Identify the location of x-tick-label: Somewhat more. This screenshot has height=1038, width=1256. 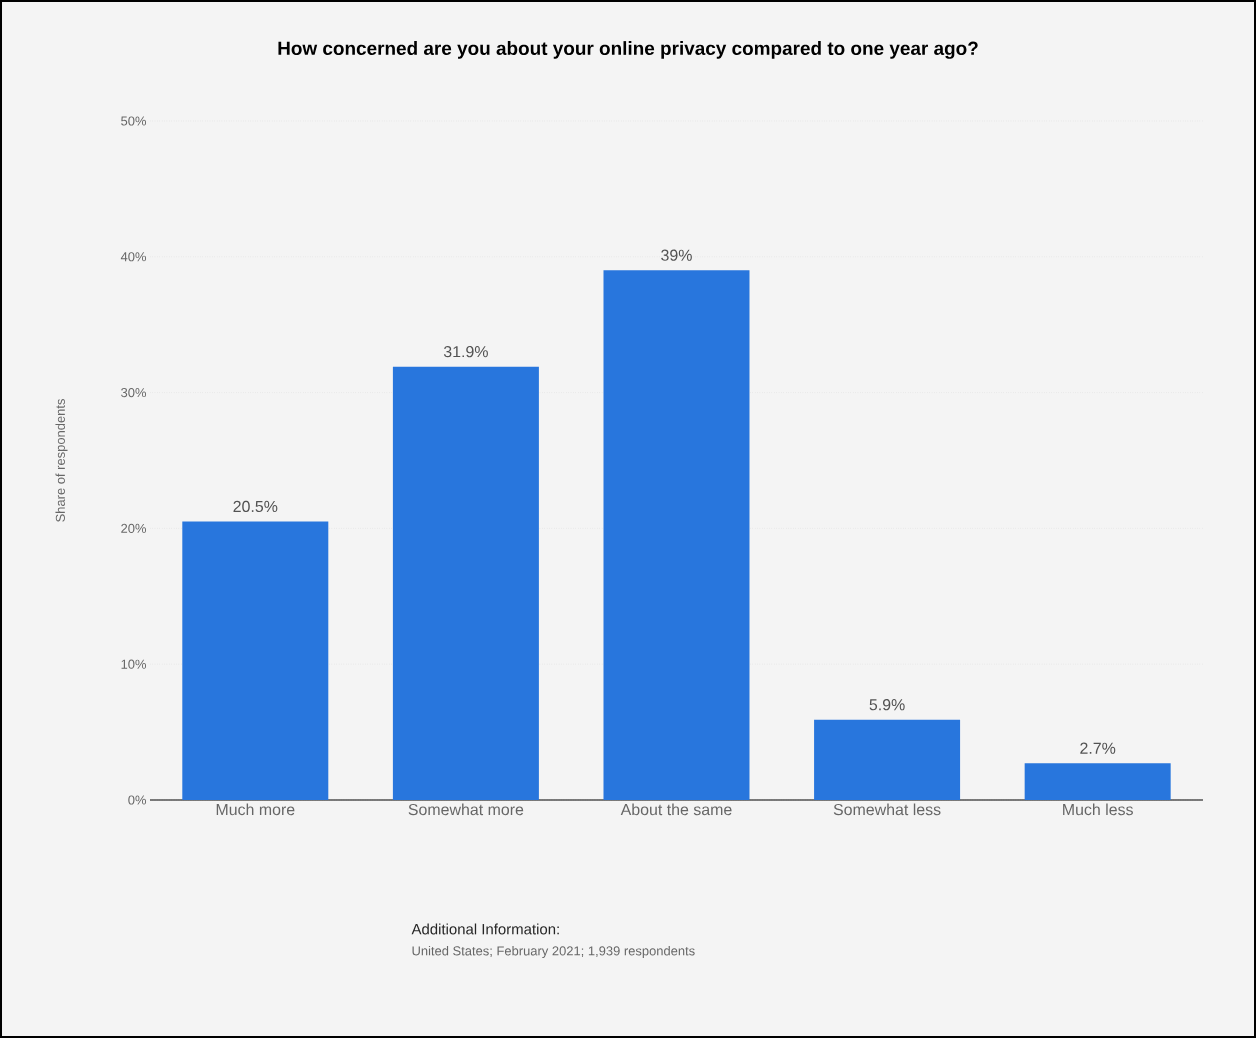
(466, 809).